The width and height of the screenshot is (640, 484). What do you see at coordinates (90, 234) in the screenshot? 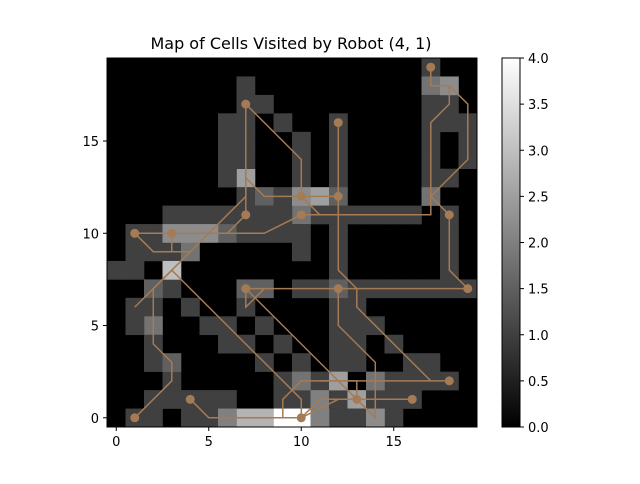
I see `y-tick-label: 10` at bounding box center [90, 234].